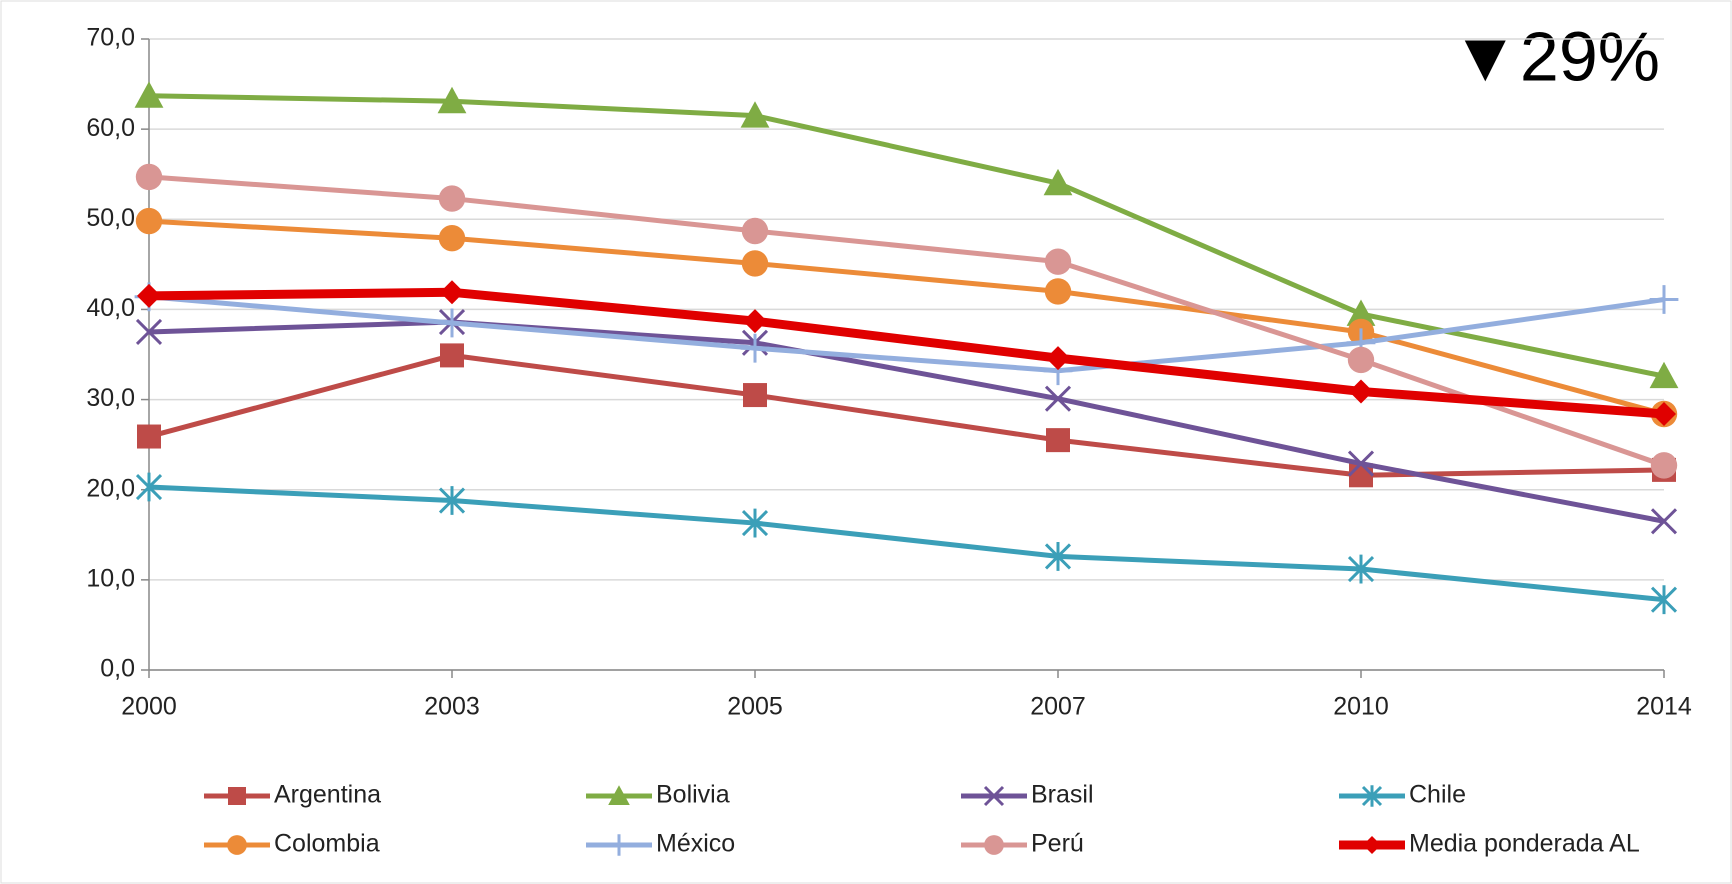  I want to click on x-tick-label: 2014, so click(1664, 707).